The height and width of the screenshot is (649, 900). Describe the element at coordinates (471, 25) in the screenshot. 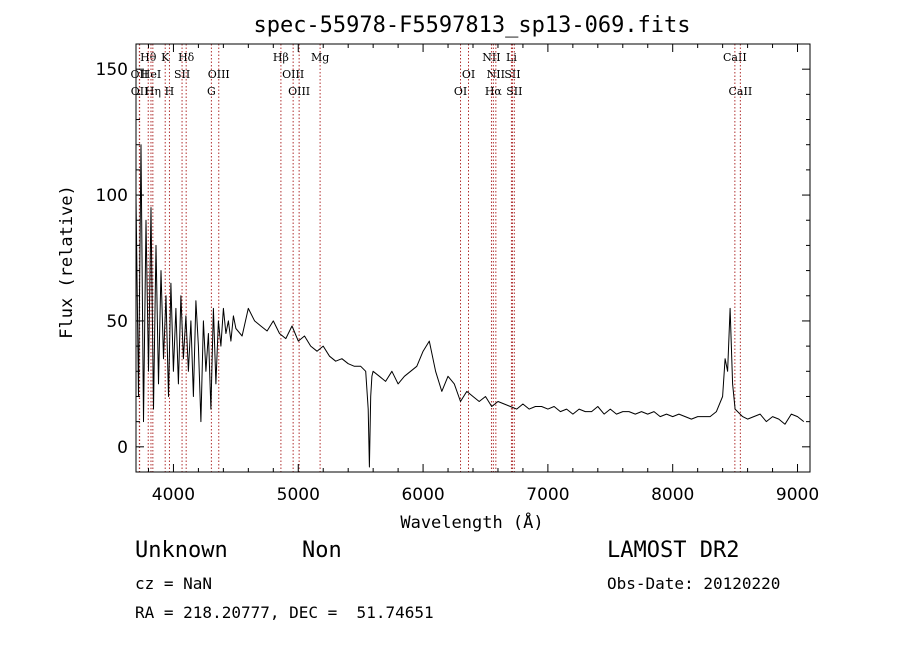

I see `chart-title: spec-55978-F5597813_sp13-069.fits` at that location.